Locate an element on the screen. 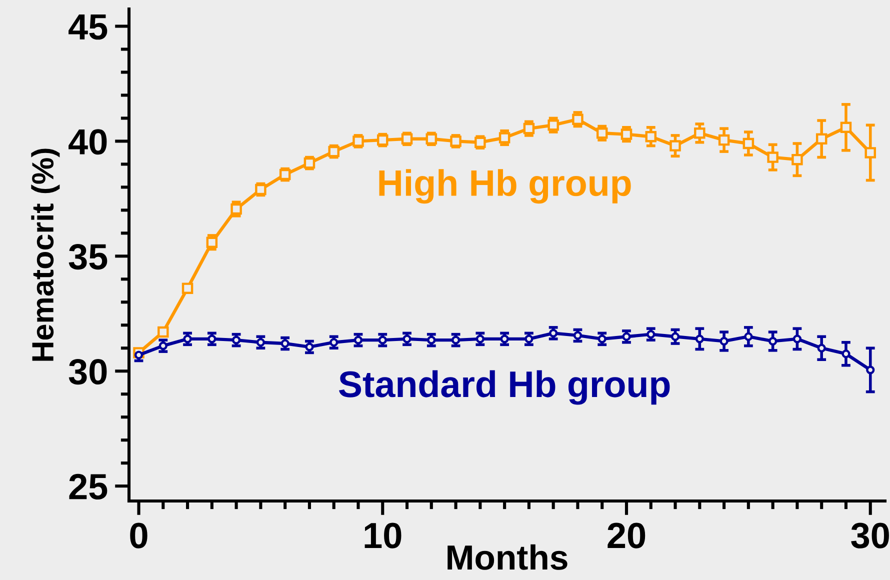  y-tick-label: 35 is located at coordinates (88, 257).